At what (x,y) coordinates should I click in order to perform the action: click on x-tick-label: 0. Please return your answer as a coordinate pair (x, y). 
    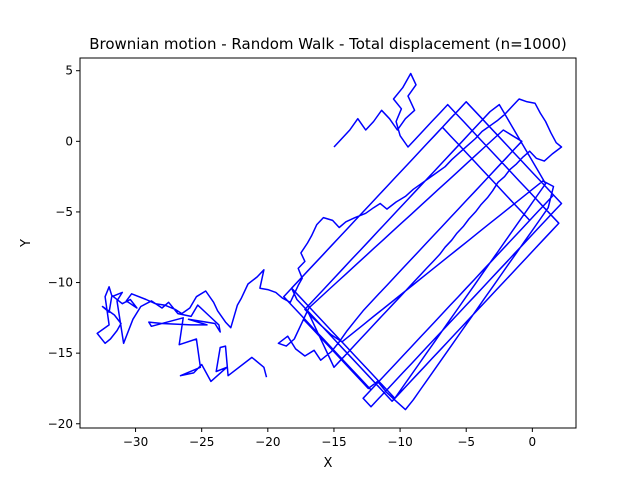
    Looking at the image, I should click on (533, 442).